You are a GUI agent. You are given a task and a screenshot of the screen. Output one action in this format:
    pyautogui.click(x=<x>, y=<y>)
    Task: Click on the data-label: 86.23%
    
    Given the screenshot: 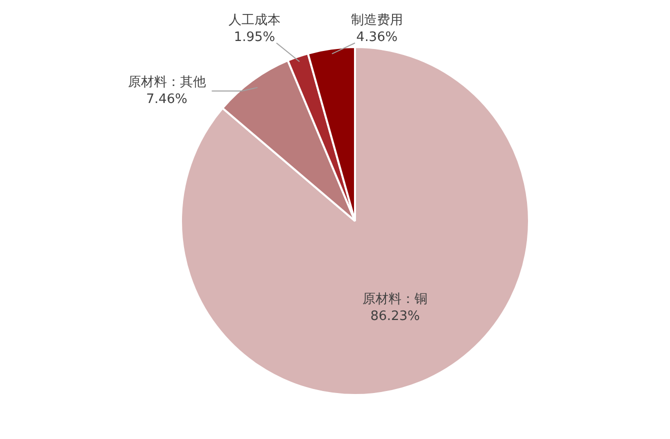 What is the action you would take?
    pyautogui.click(x=395, y=316)
    